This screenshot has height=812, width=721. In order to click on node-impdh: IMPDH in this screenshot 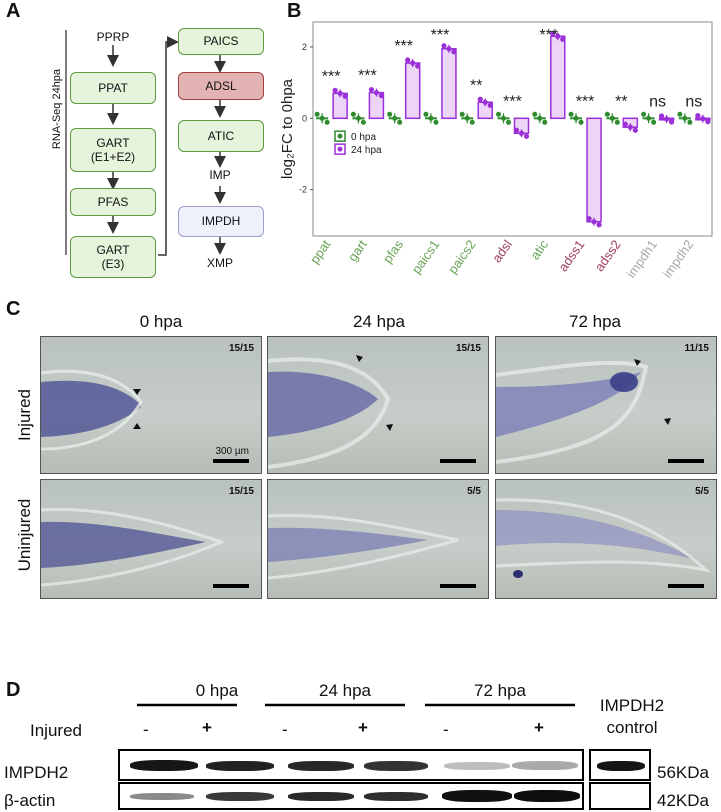, I will do `click(221, 221)`.